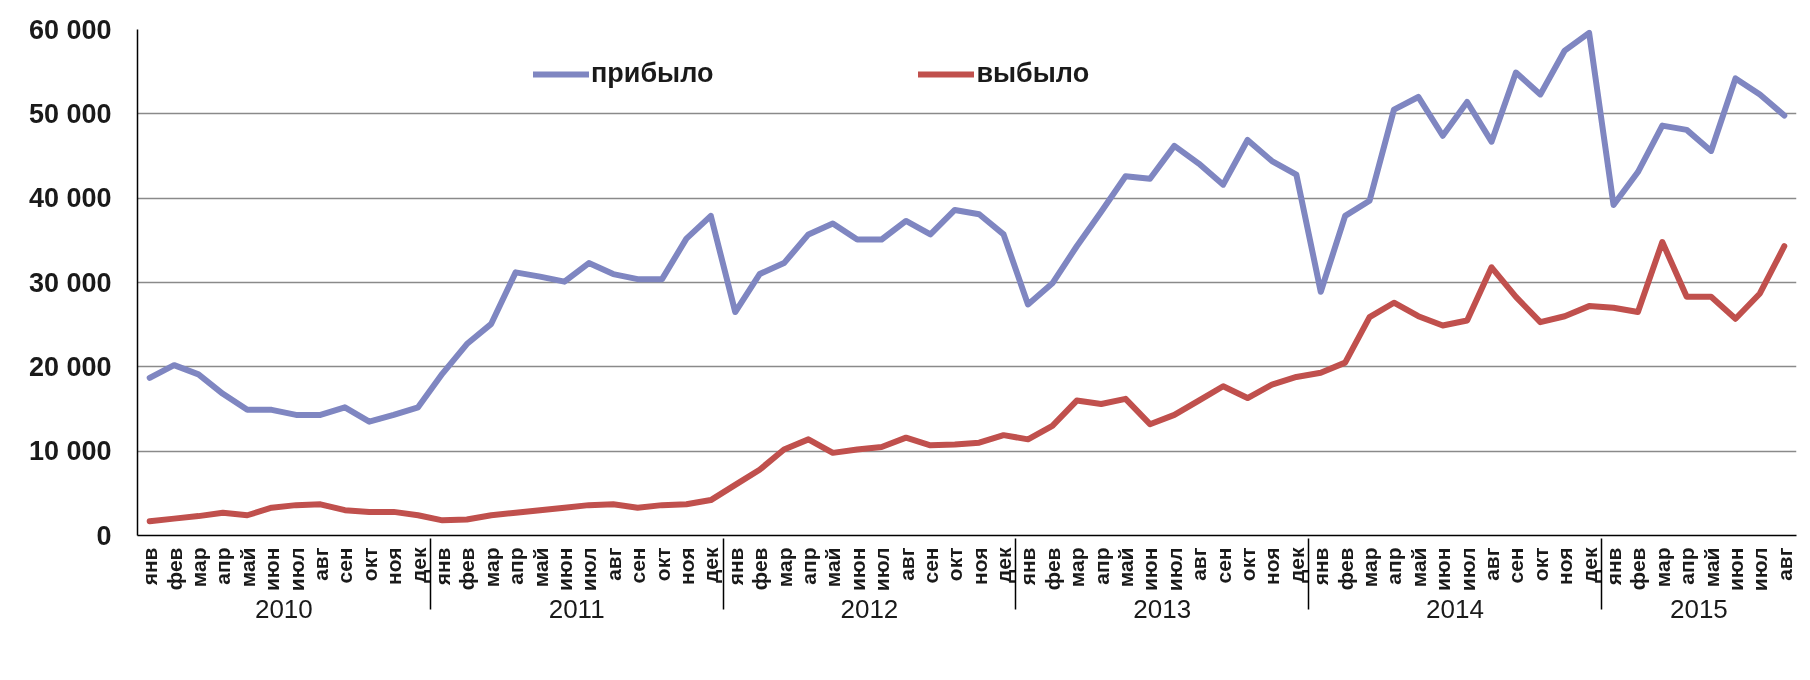 The width and height of the screenshot is (1810, 680). Describe the element at coordinates (869, 609) in the screenshot. I see `category-label: 2012` at that location.